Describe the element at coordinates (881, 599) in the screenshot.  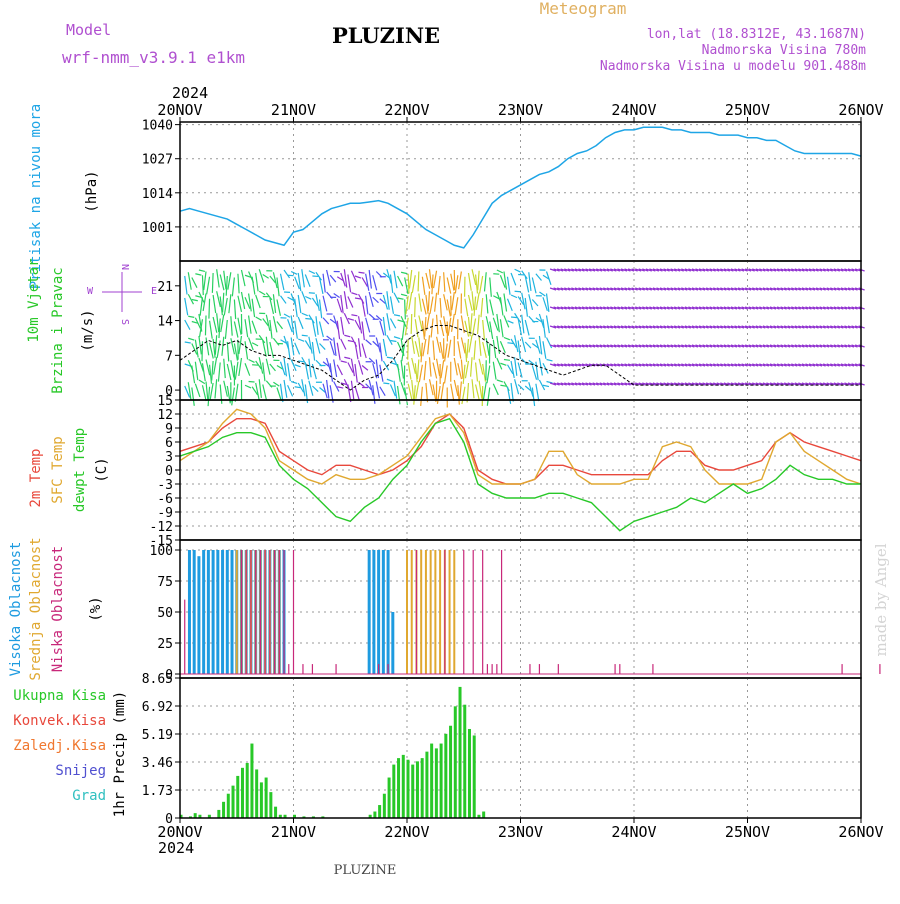
I see `watermark: made by Angel` at that location.